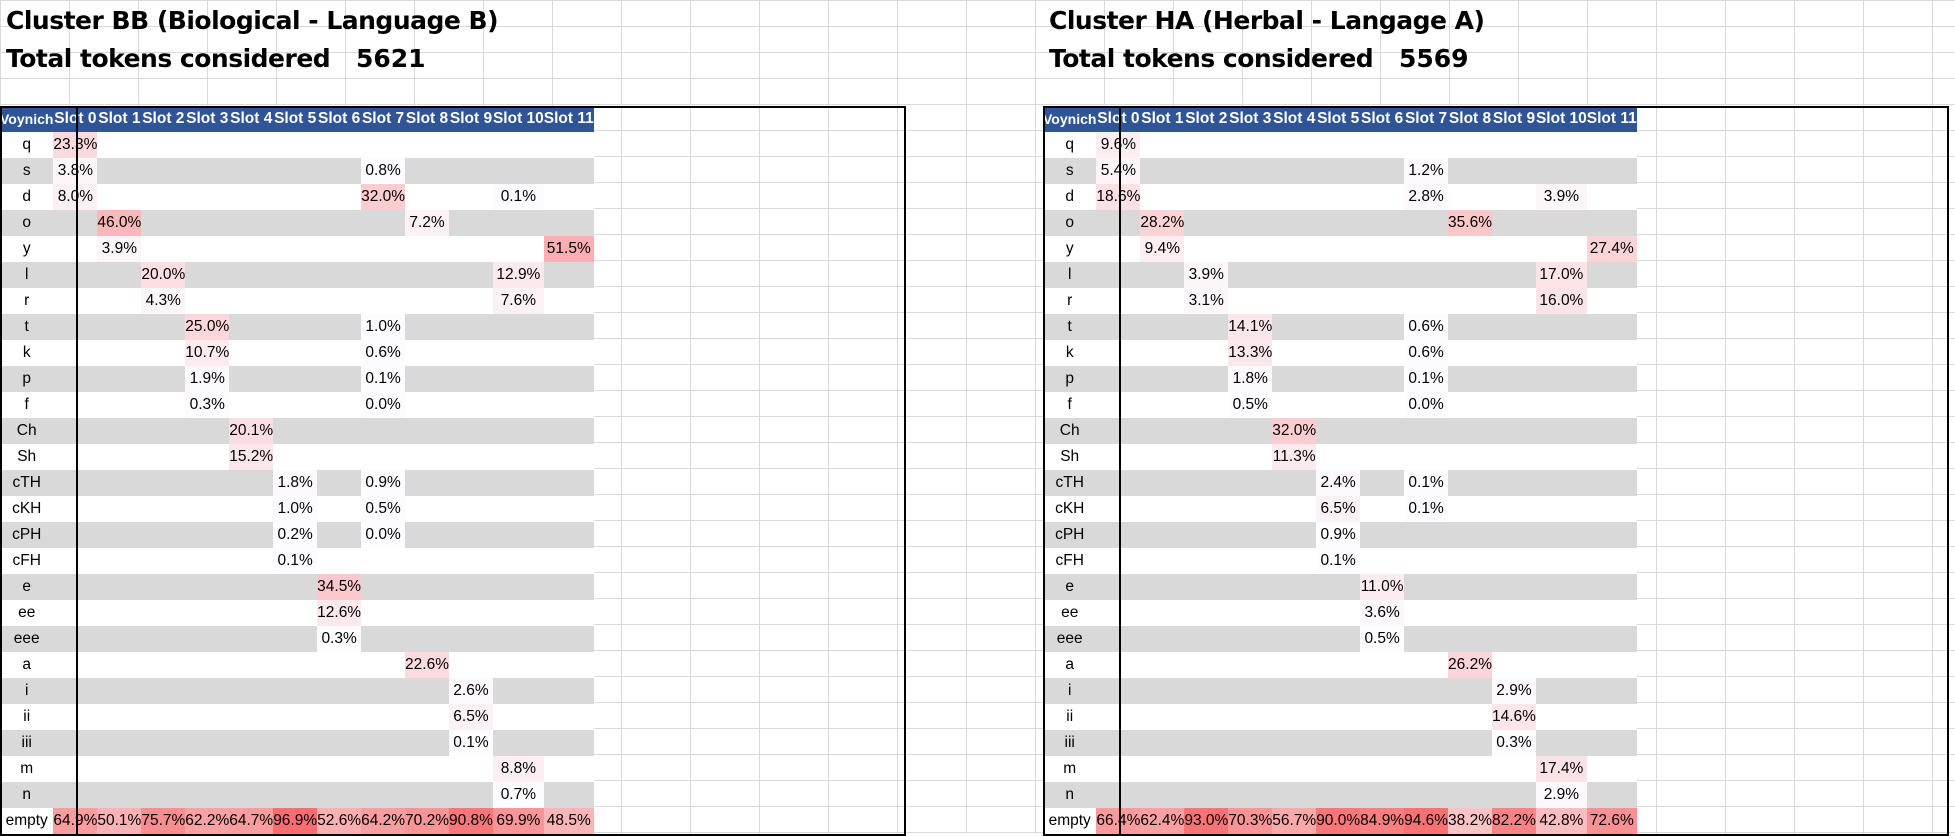 The width and height of the screenshot is (1955, 836). Describe the element at coordinates (163, 119) in the screenshot. I see `header-slot-2: Slot 2` at that location.